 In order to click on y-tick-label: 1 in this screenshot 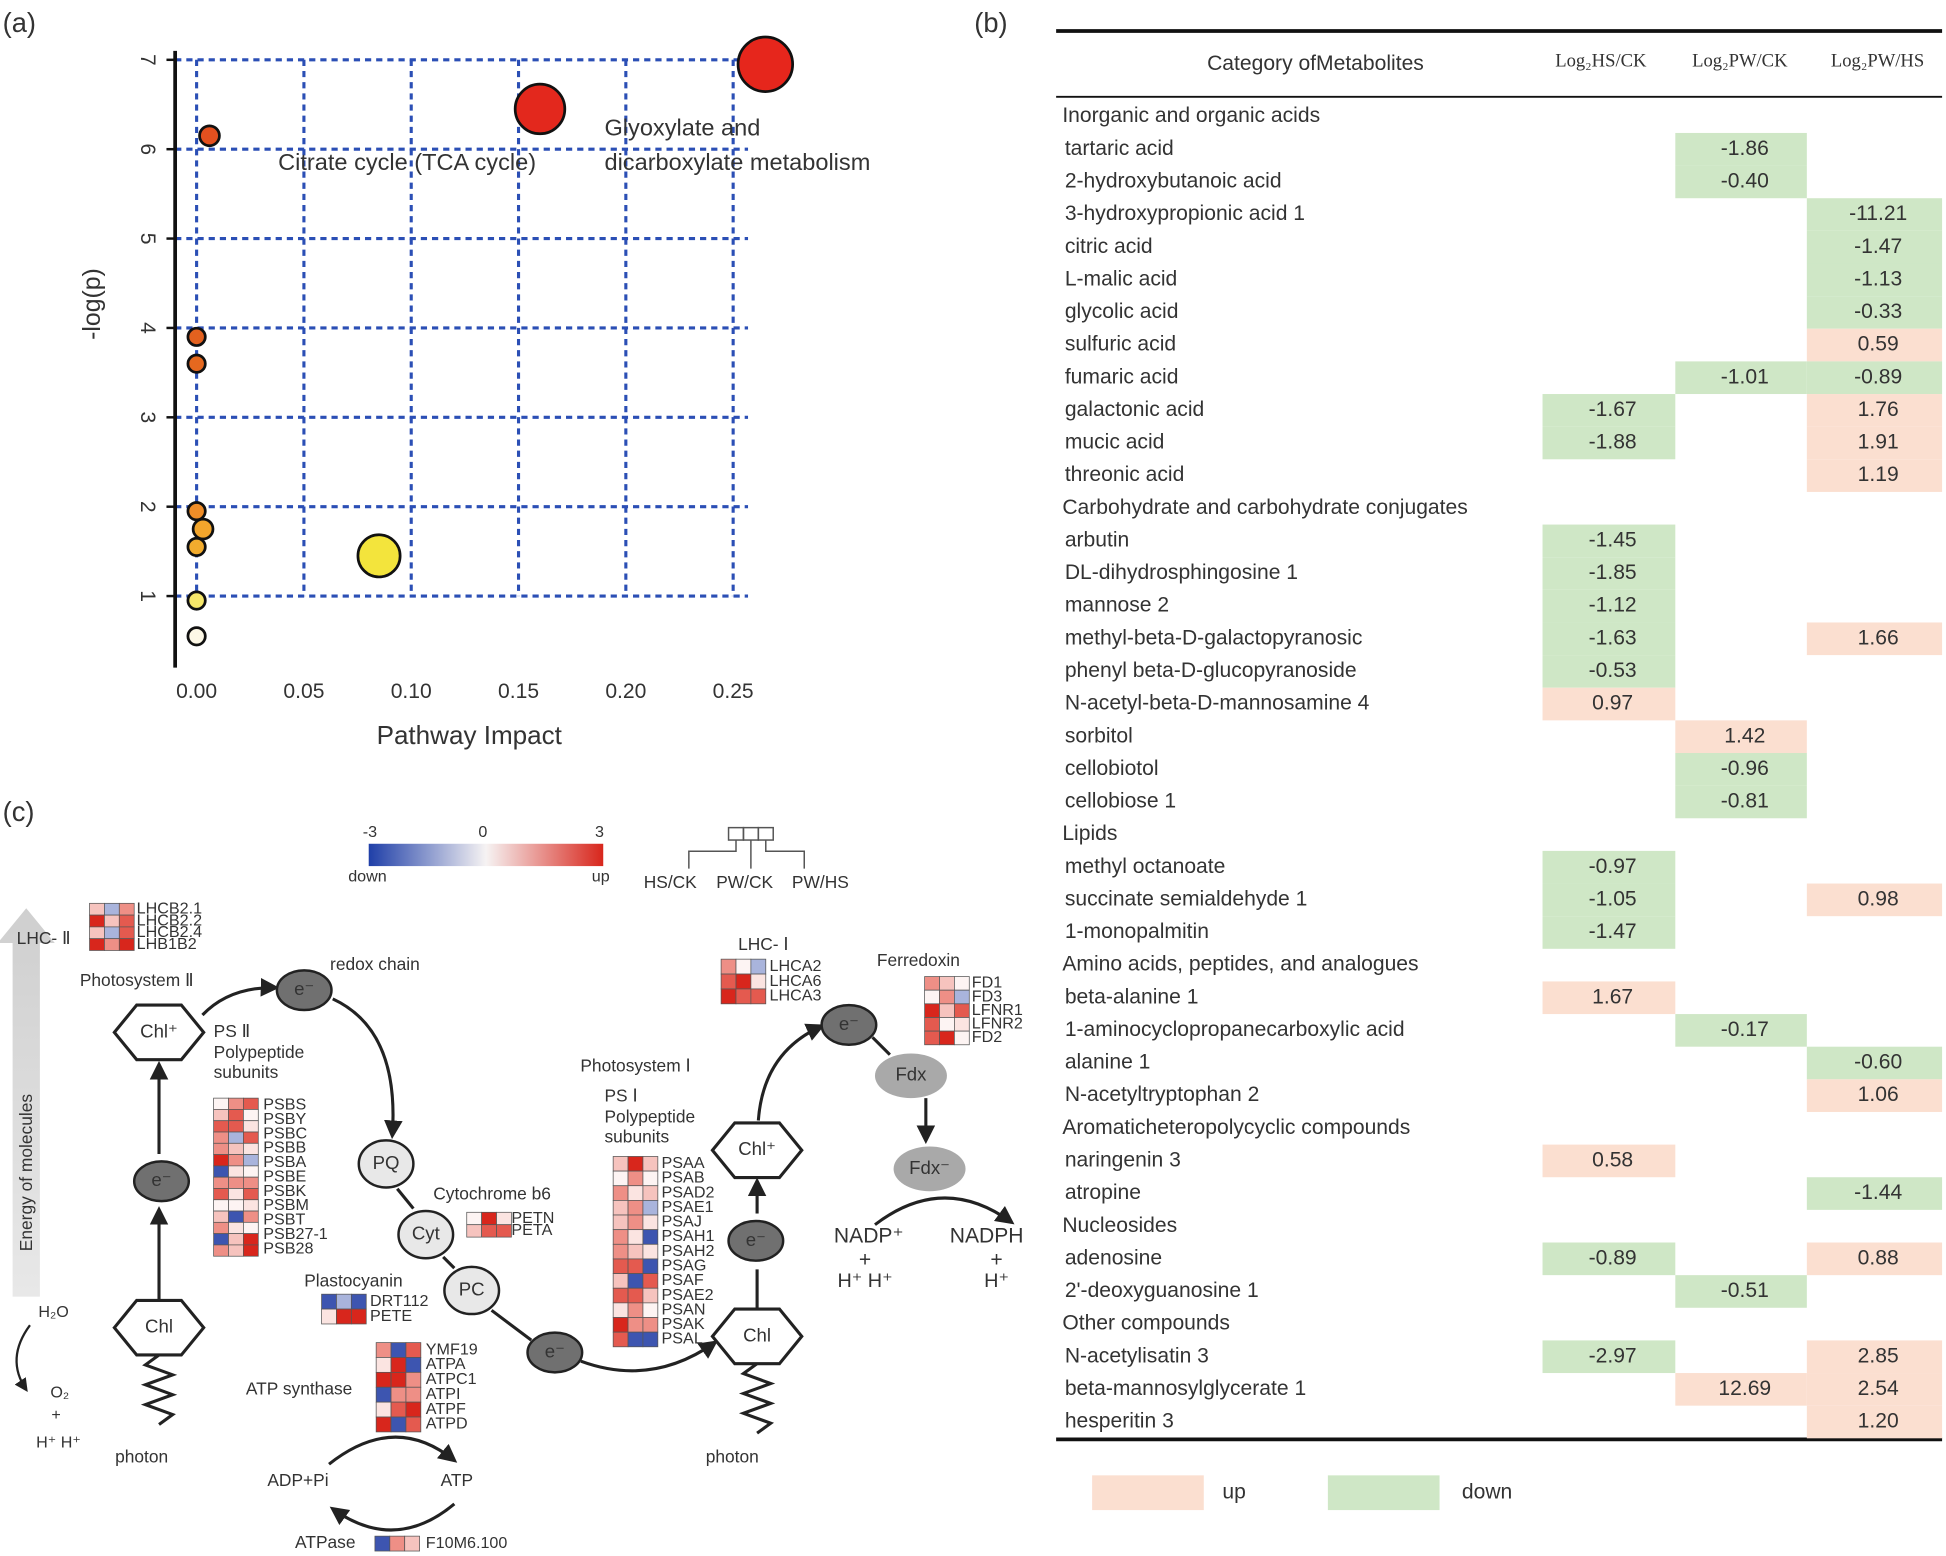, I will do `click(147, 596)`.